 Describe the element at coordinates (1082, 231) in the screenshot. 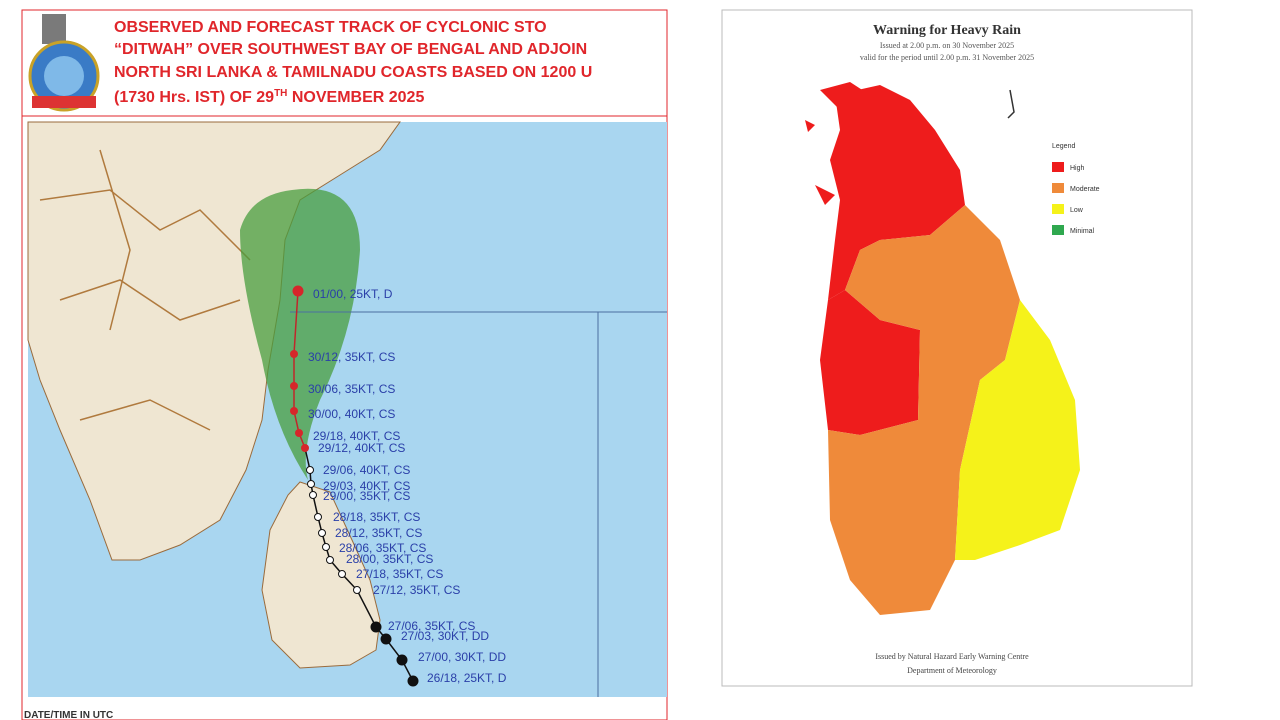

I see `legend-label: Minimal` at that location.